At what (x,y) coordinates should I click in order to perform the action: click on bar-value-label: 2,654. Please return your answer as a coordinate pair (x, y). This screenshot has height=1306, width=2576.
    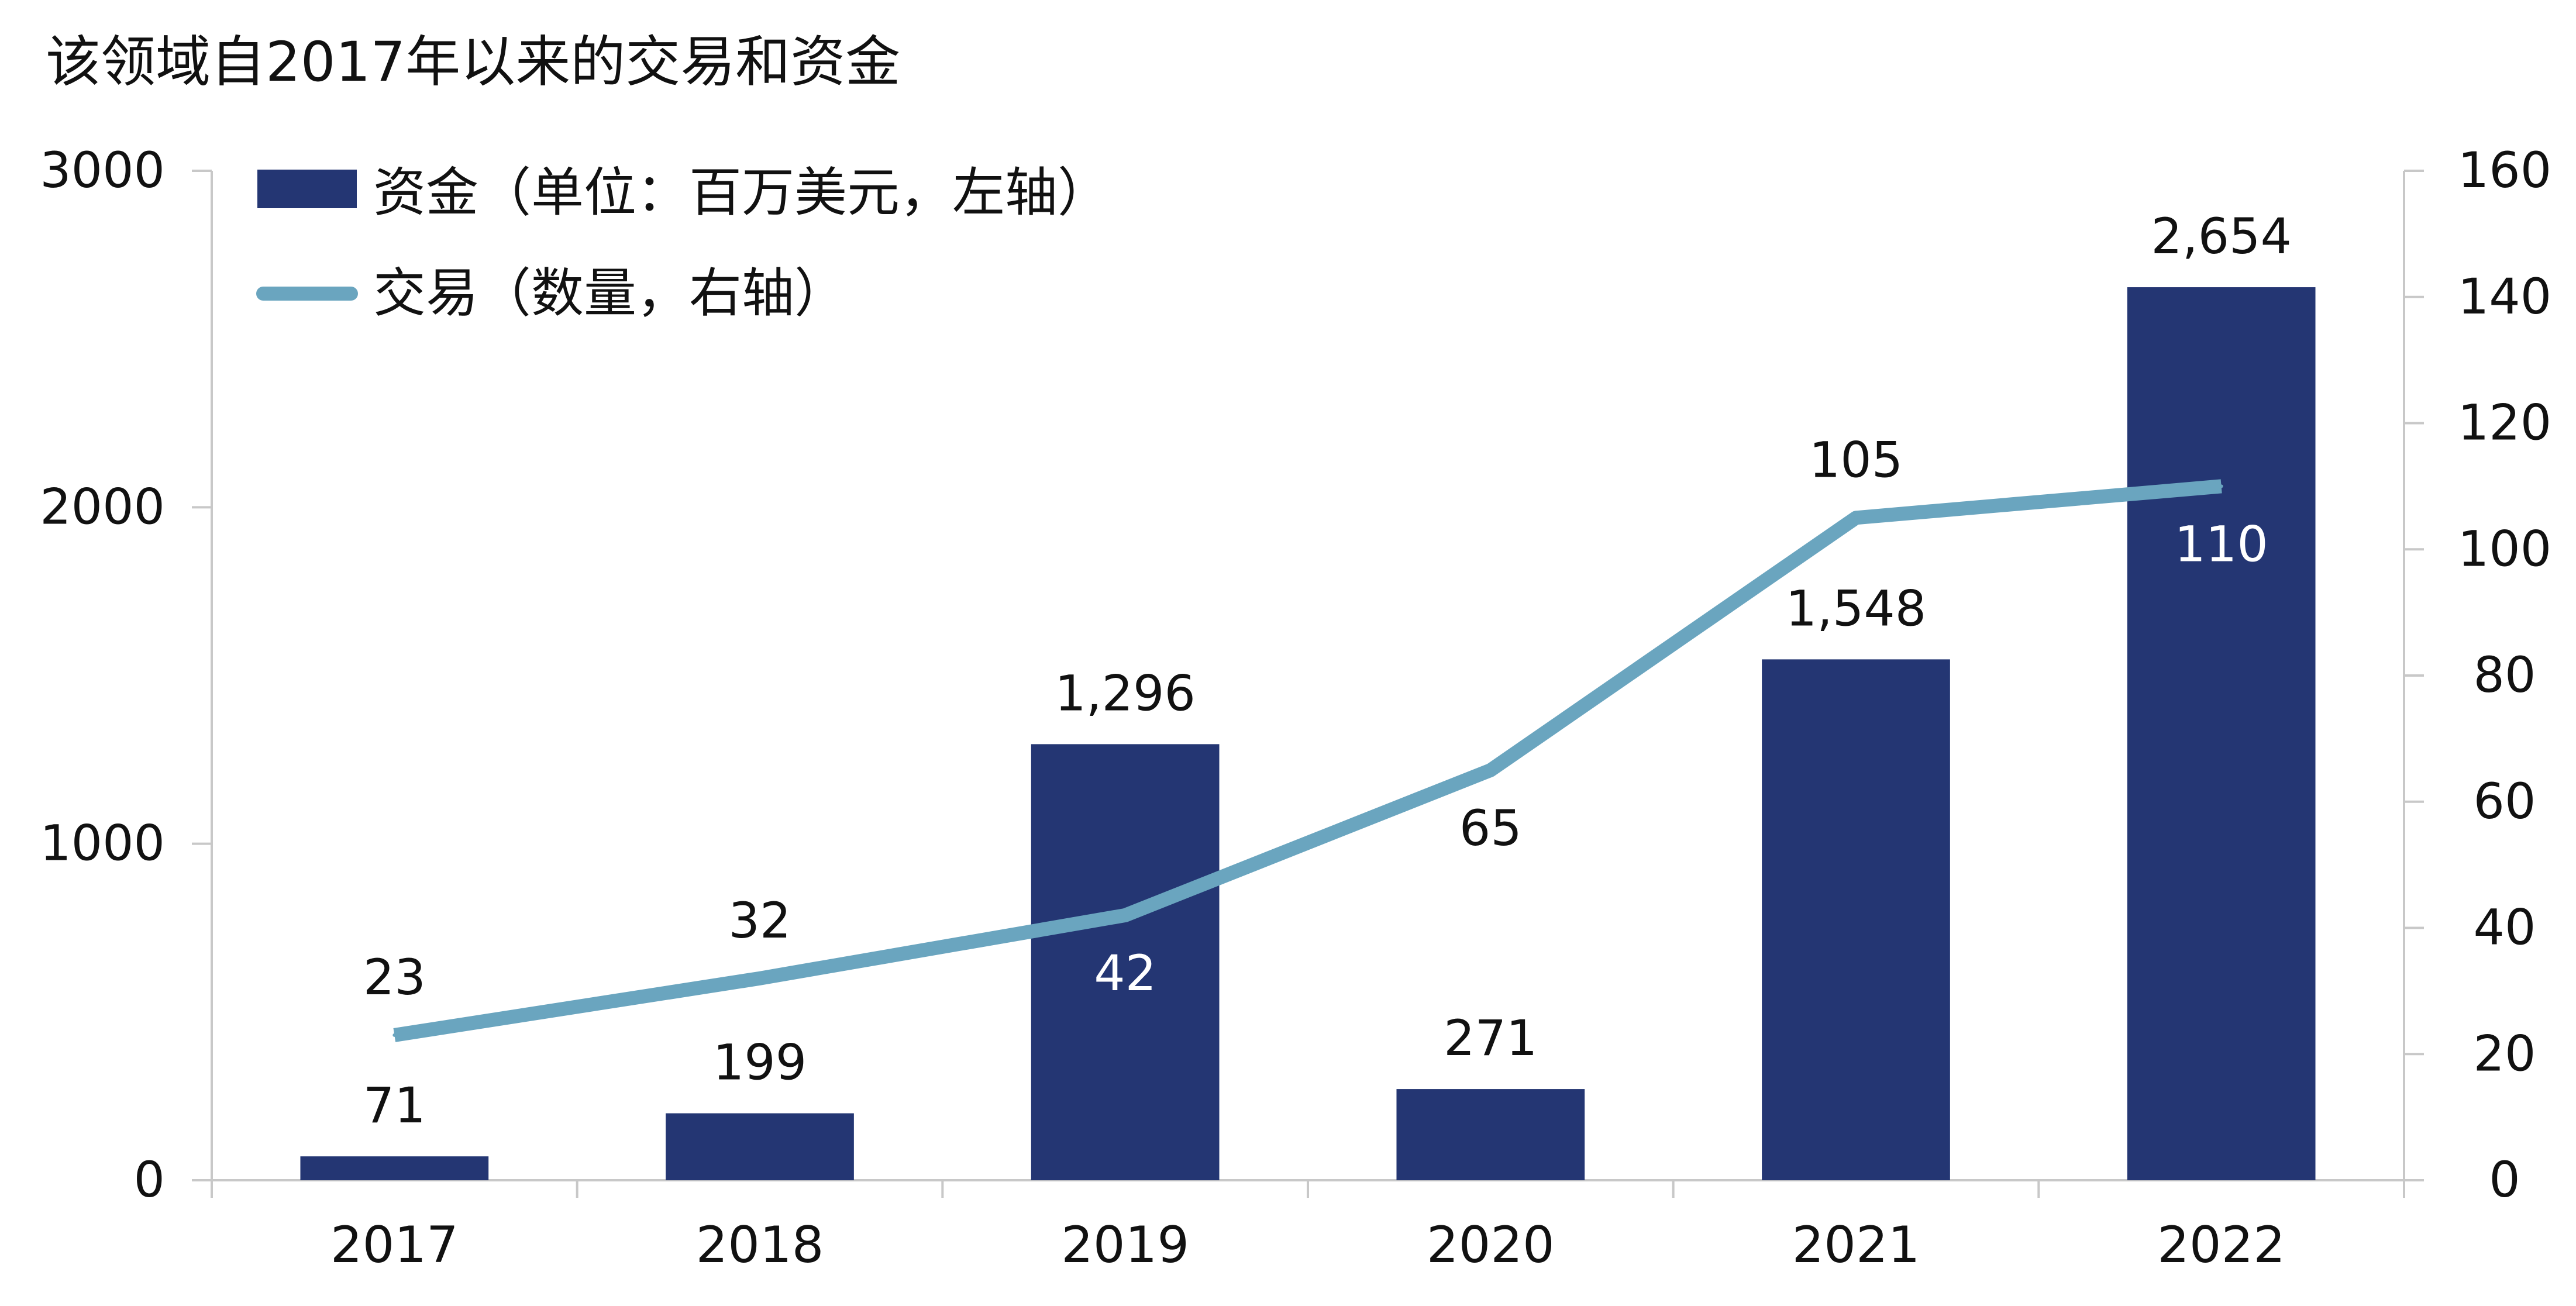
    Looking at the image, I should click on (2221, 236).